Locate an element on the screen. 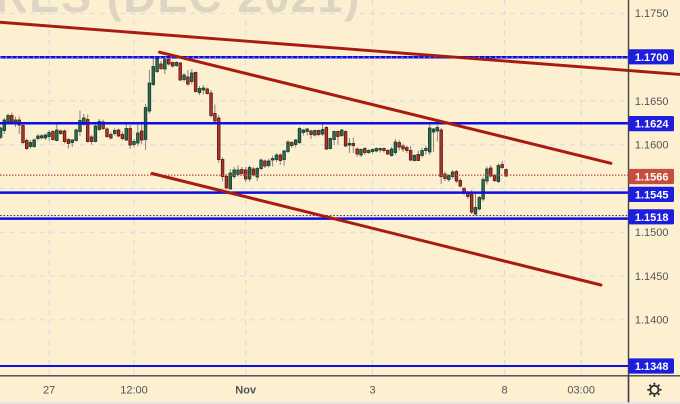 The height and width of the screenshot is (404, 680). svg-text: 03:00 is located at coordinates (581, 391).